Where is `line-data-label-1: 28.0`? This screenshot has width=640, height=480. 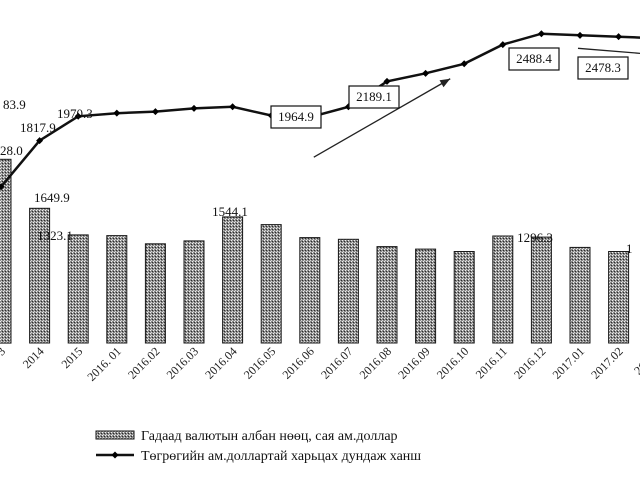 line-data-label-1: 28.0 is located at coordinates (11, 150).